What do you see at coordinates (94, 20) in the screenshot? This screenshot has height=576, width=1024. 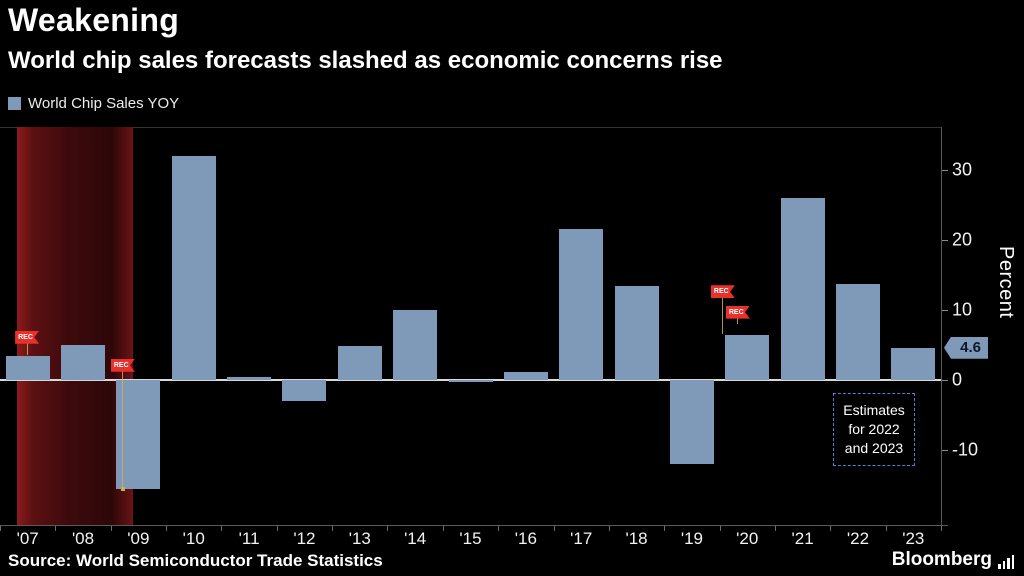 I see `page-title: Weakening` at bounding box center [94, 20].